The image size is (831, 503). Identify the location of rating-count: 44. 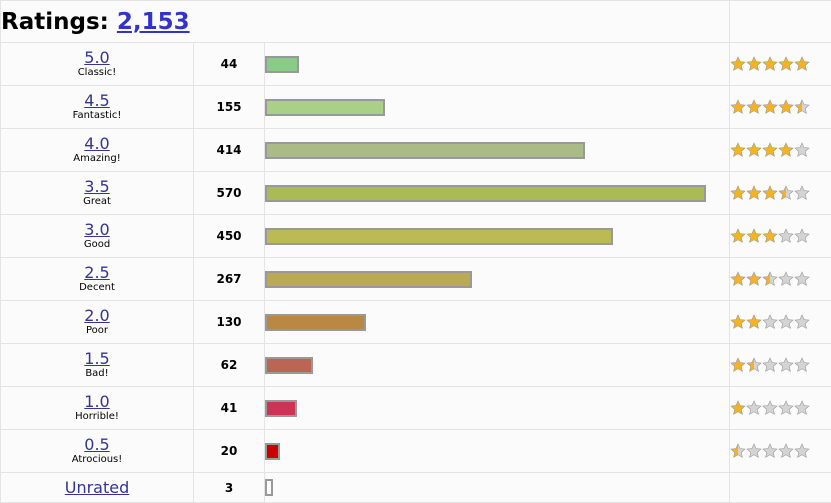
(229, 64).